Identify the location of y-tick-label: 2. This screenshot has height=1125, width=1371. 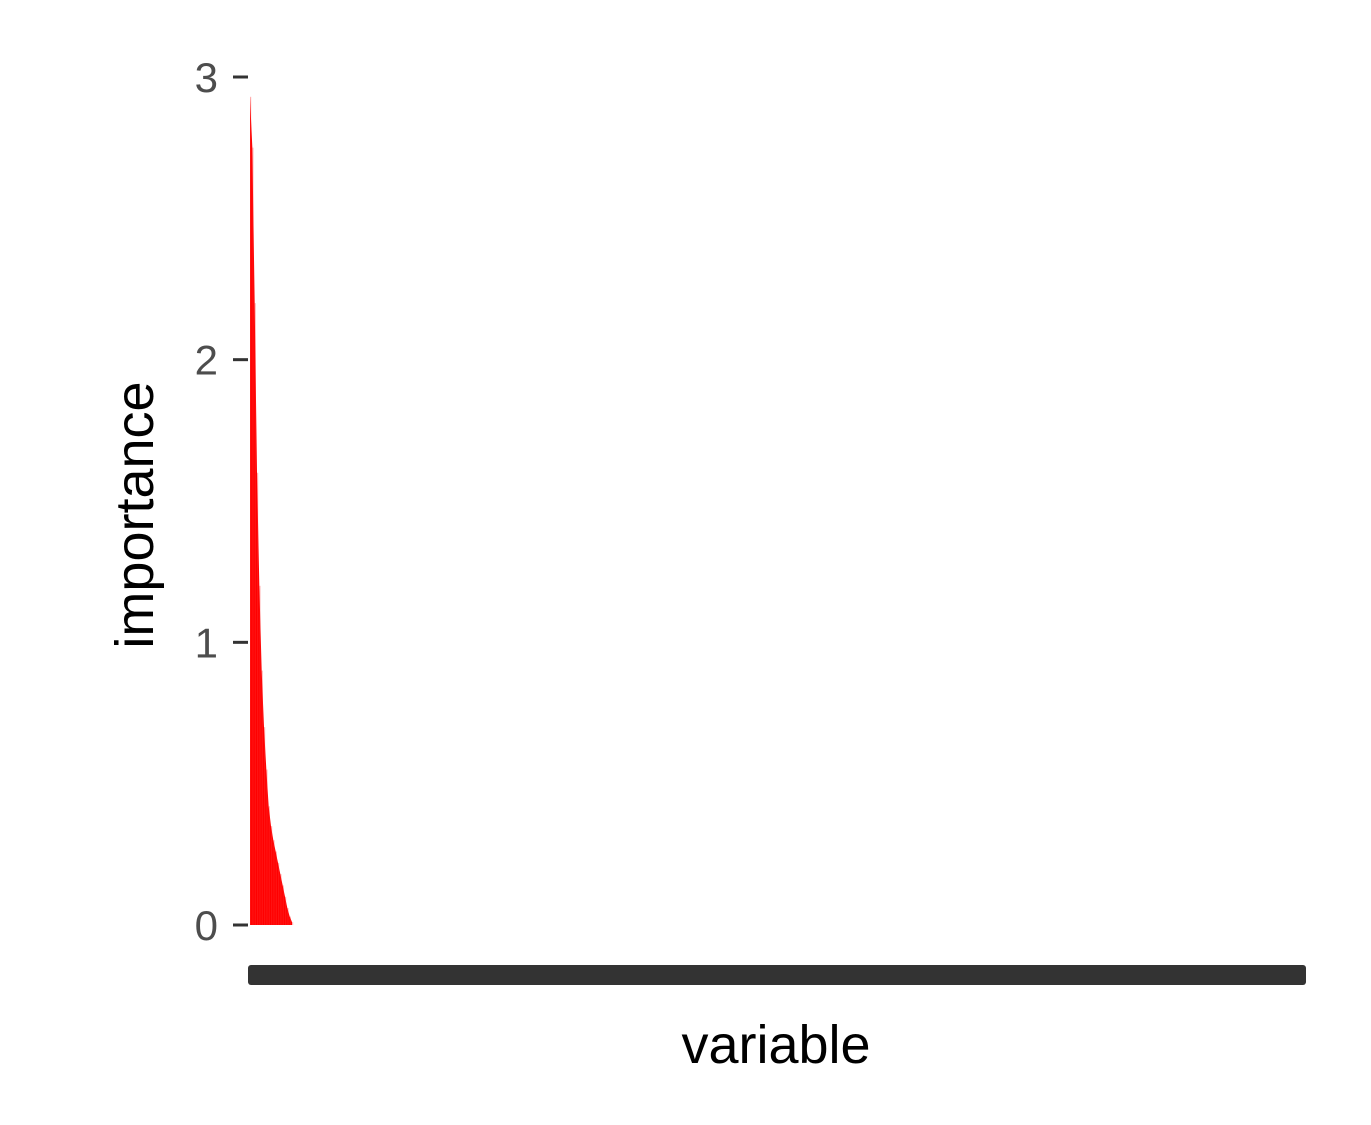
(206, 360).